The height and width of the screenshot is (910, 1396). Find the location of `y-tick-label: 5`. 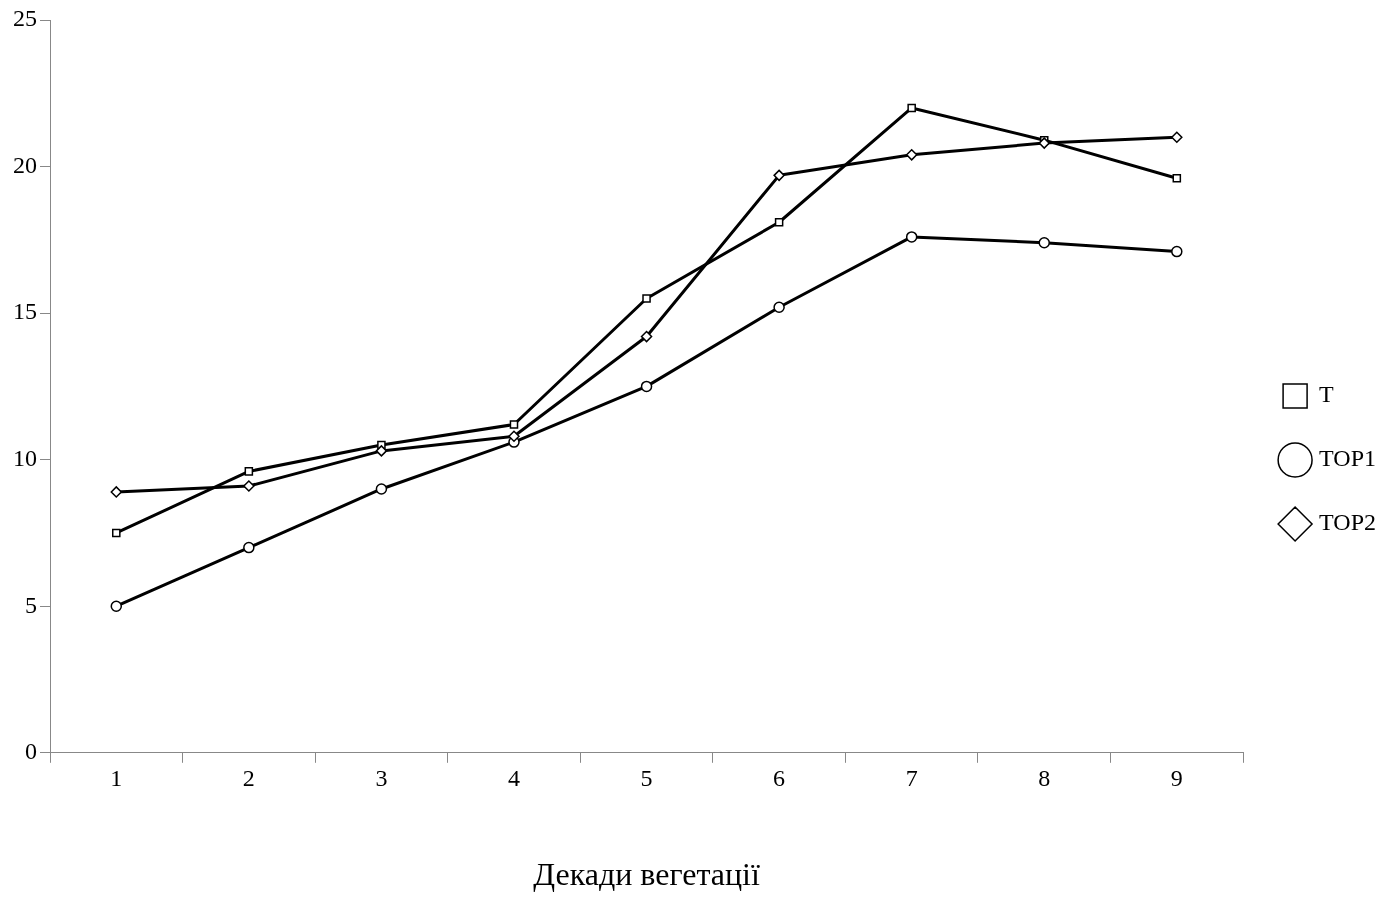

y-tick-label: 5 is located at coordinates (31, 604).